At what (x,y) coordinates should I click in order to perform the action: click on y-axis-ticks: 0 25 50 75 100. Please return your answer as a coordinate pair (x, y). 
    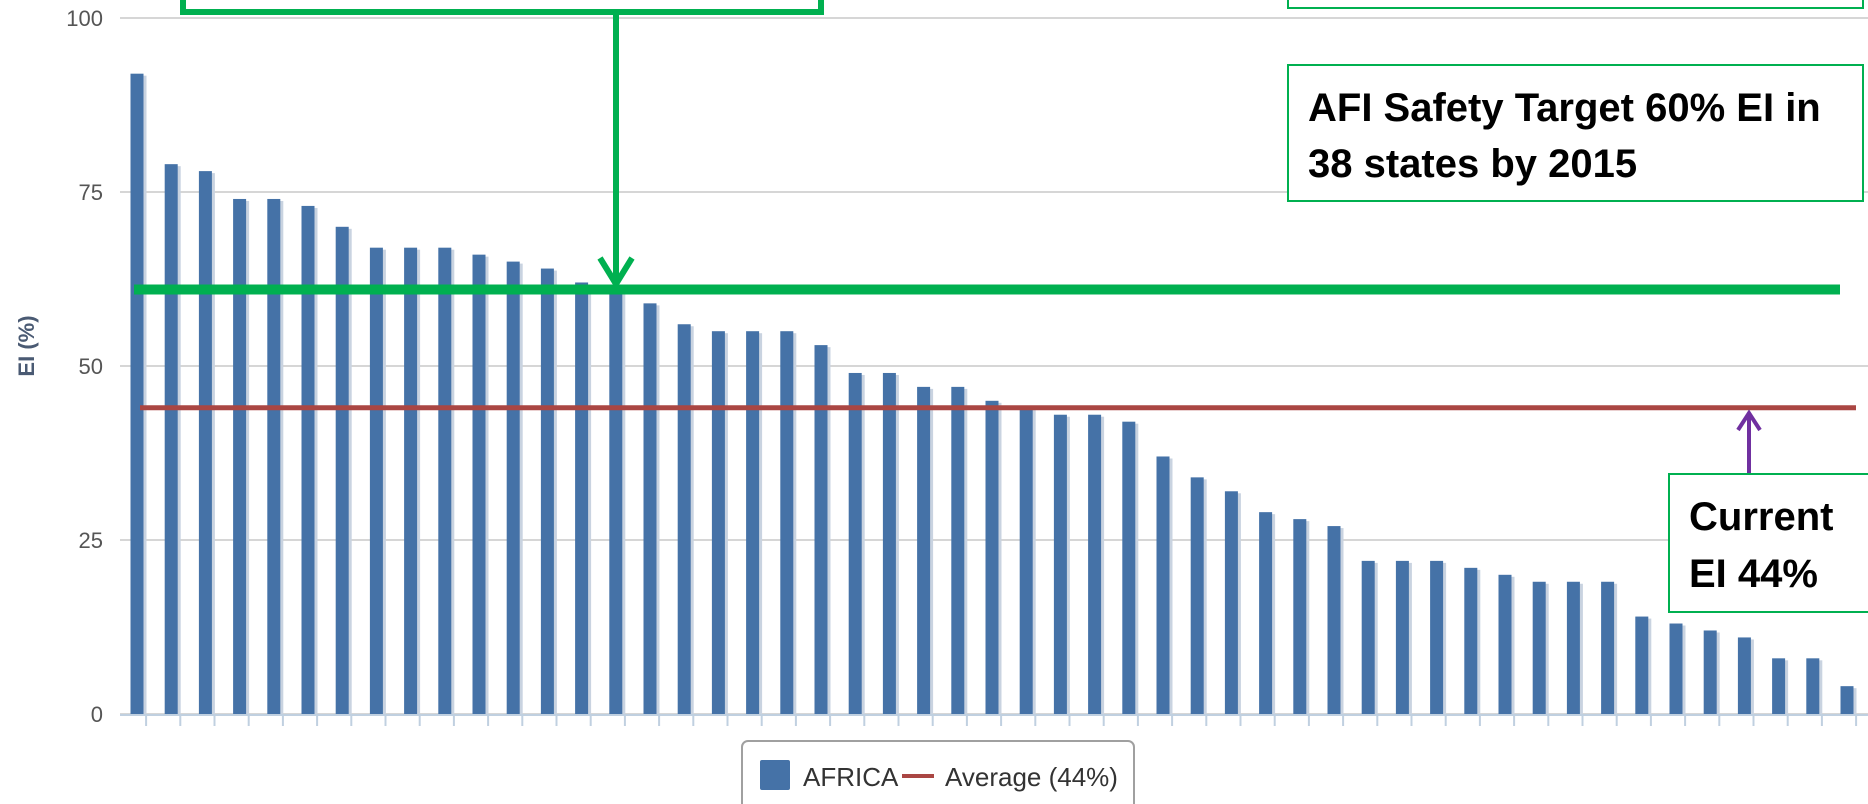
    Looking at the image, I should click on (84, 366).